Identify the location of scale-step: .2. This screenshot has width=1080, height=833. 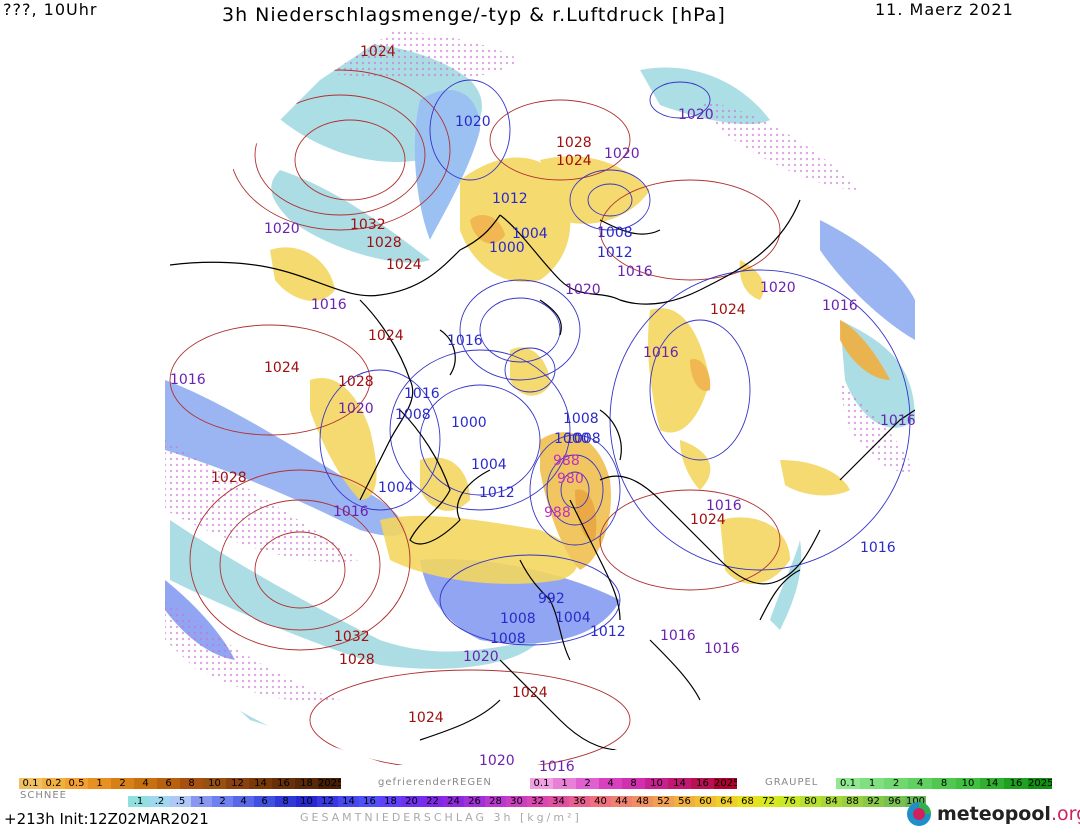
(159, 801).